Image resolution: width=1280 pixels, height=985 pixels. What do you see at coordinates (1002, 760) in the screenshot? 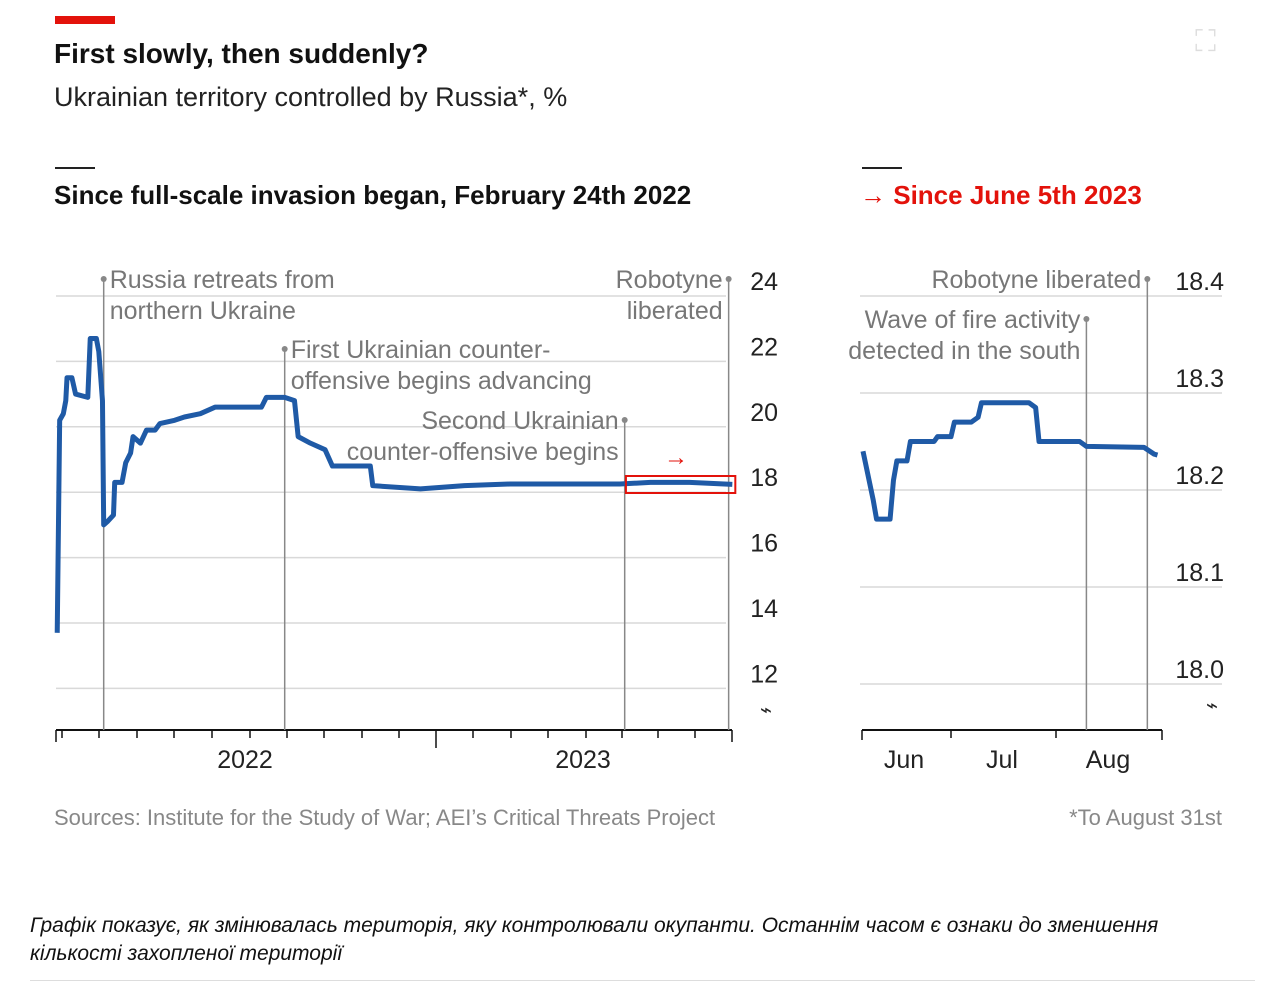
I see `x-tick-label: Jul` at bounding box center [1002, 760].